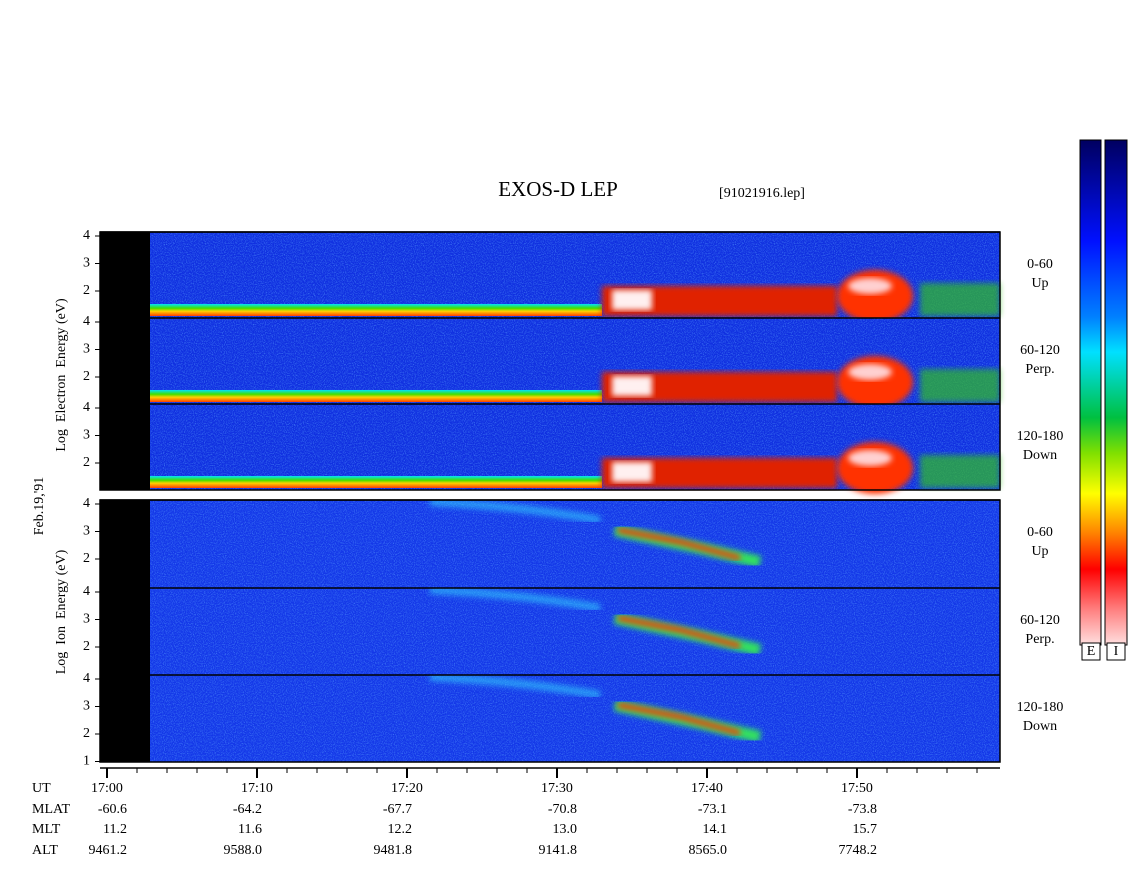 The width and height of the screenshot is (1130, 875). I want to click on orbit-value: -70.8, so click(562, 809).